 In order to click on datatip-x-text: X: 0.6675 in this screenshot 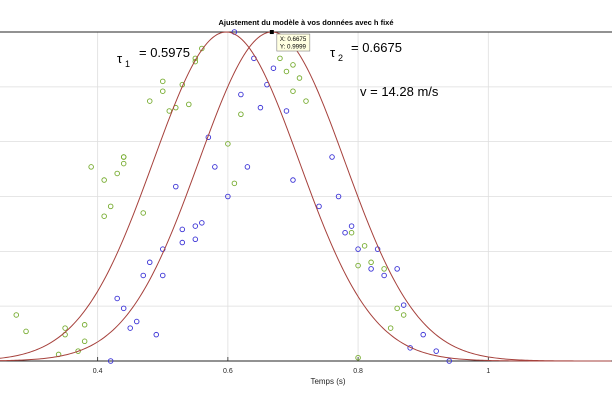, I will do `click(293, 39)`.